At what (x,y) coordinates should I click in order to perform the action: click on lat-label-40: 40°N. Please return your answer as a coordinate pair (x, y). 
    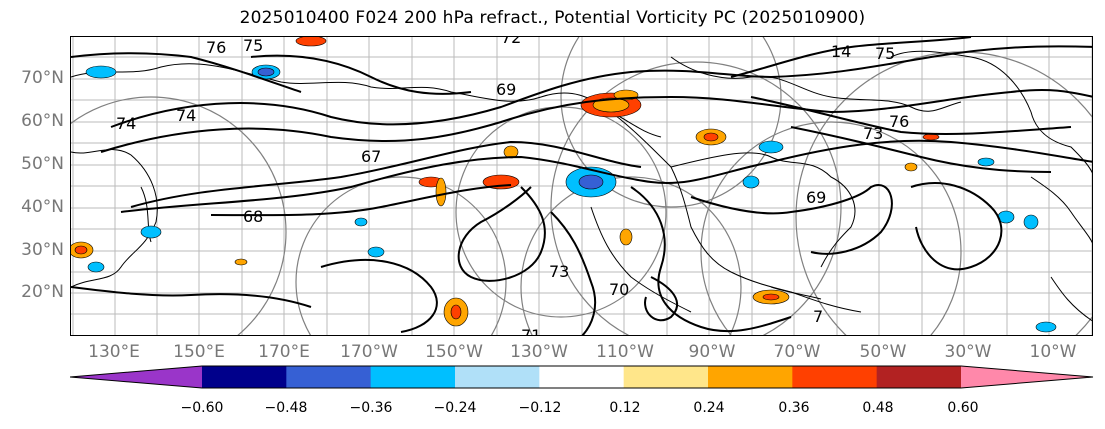
    Looking at the image, I should click on (42, 207).